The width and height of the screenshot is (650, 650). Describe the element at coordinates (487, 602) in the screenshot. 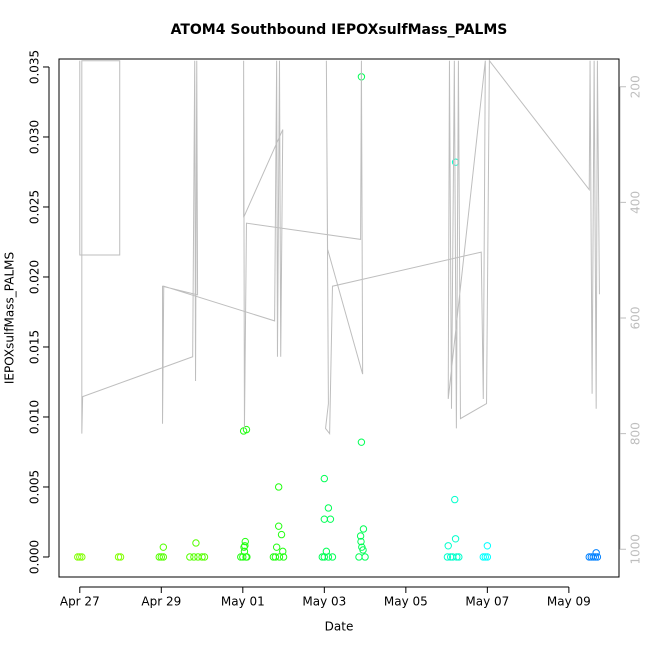

I see `x-tick-label: May 07` at that location.